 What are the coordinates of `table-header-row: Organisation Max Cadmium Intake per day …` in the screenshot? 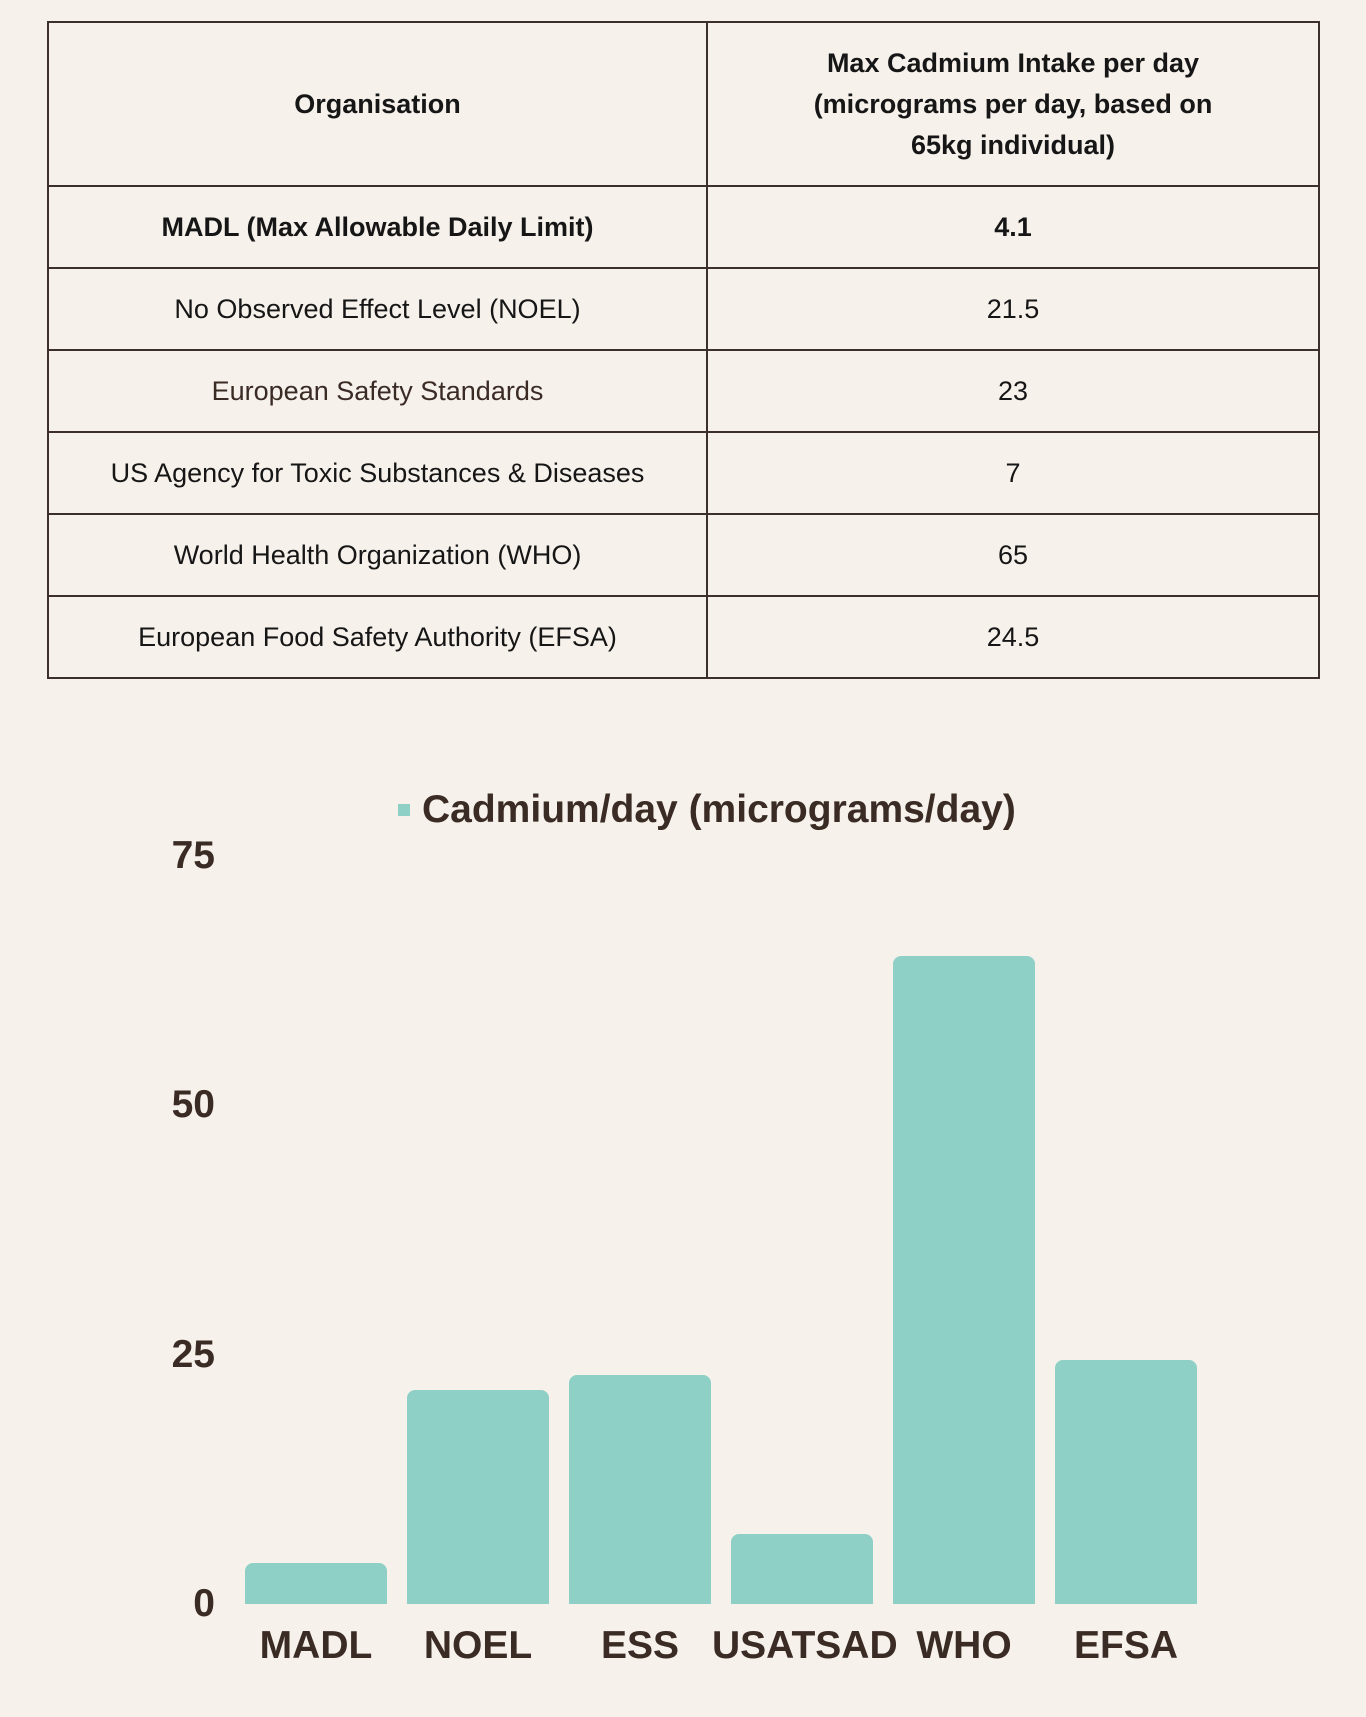 It's located at (683, 104).